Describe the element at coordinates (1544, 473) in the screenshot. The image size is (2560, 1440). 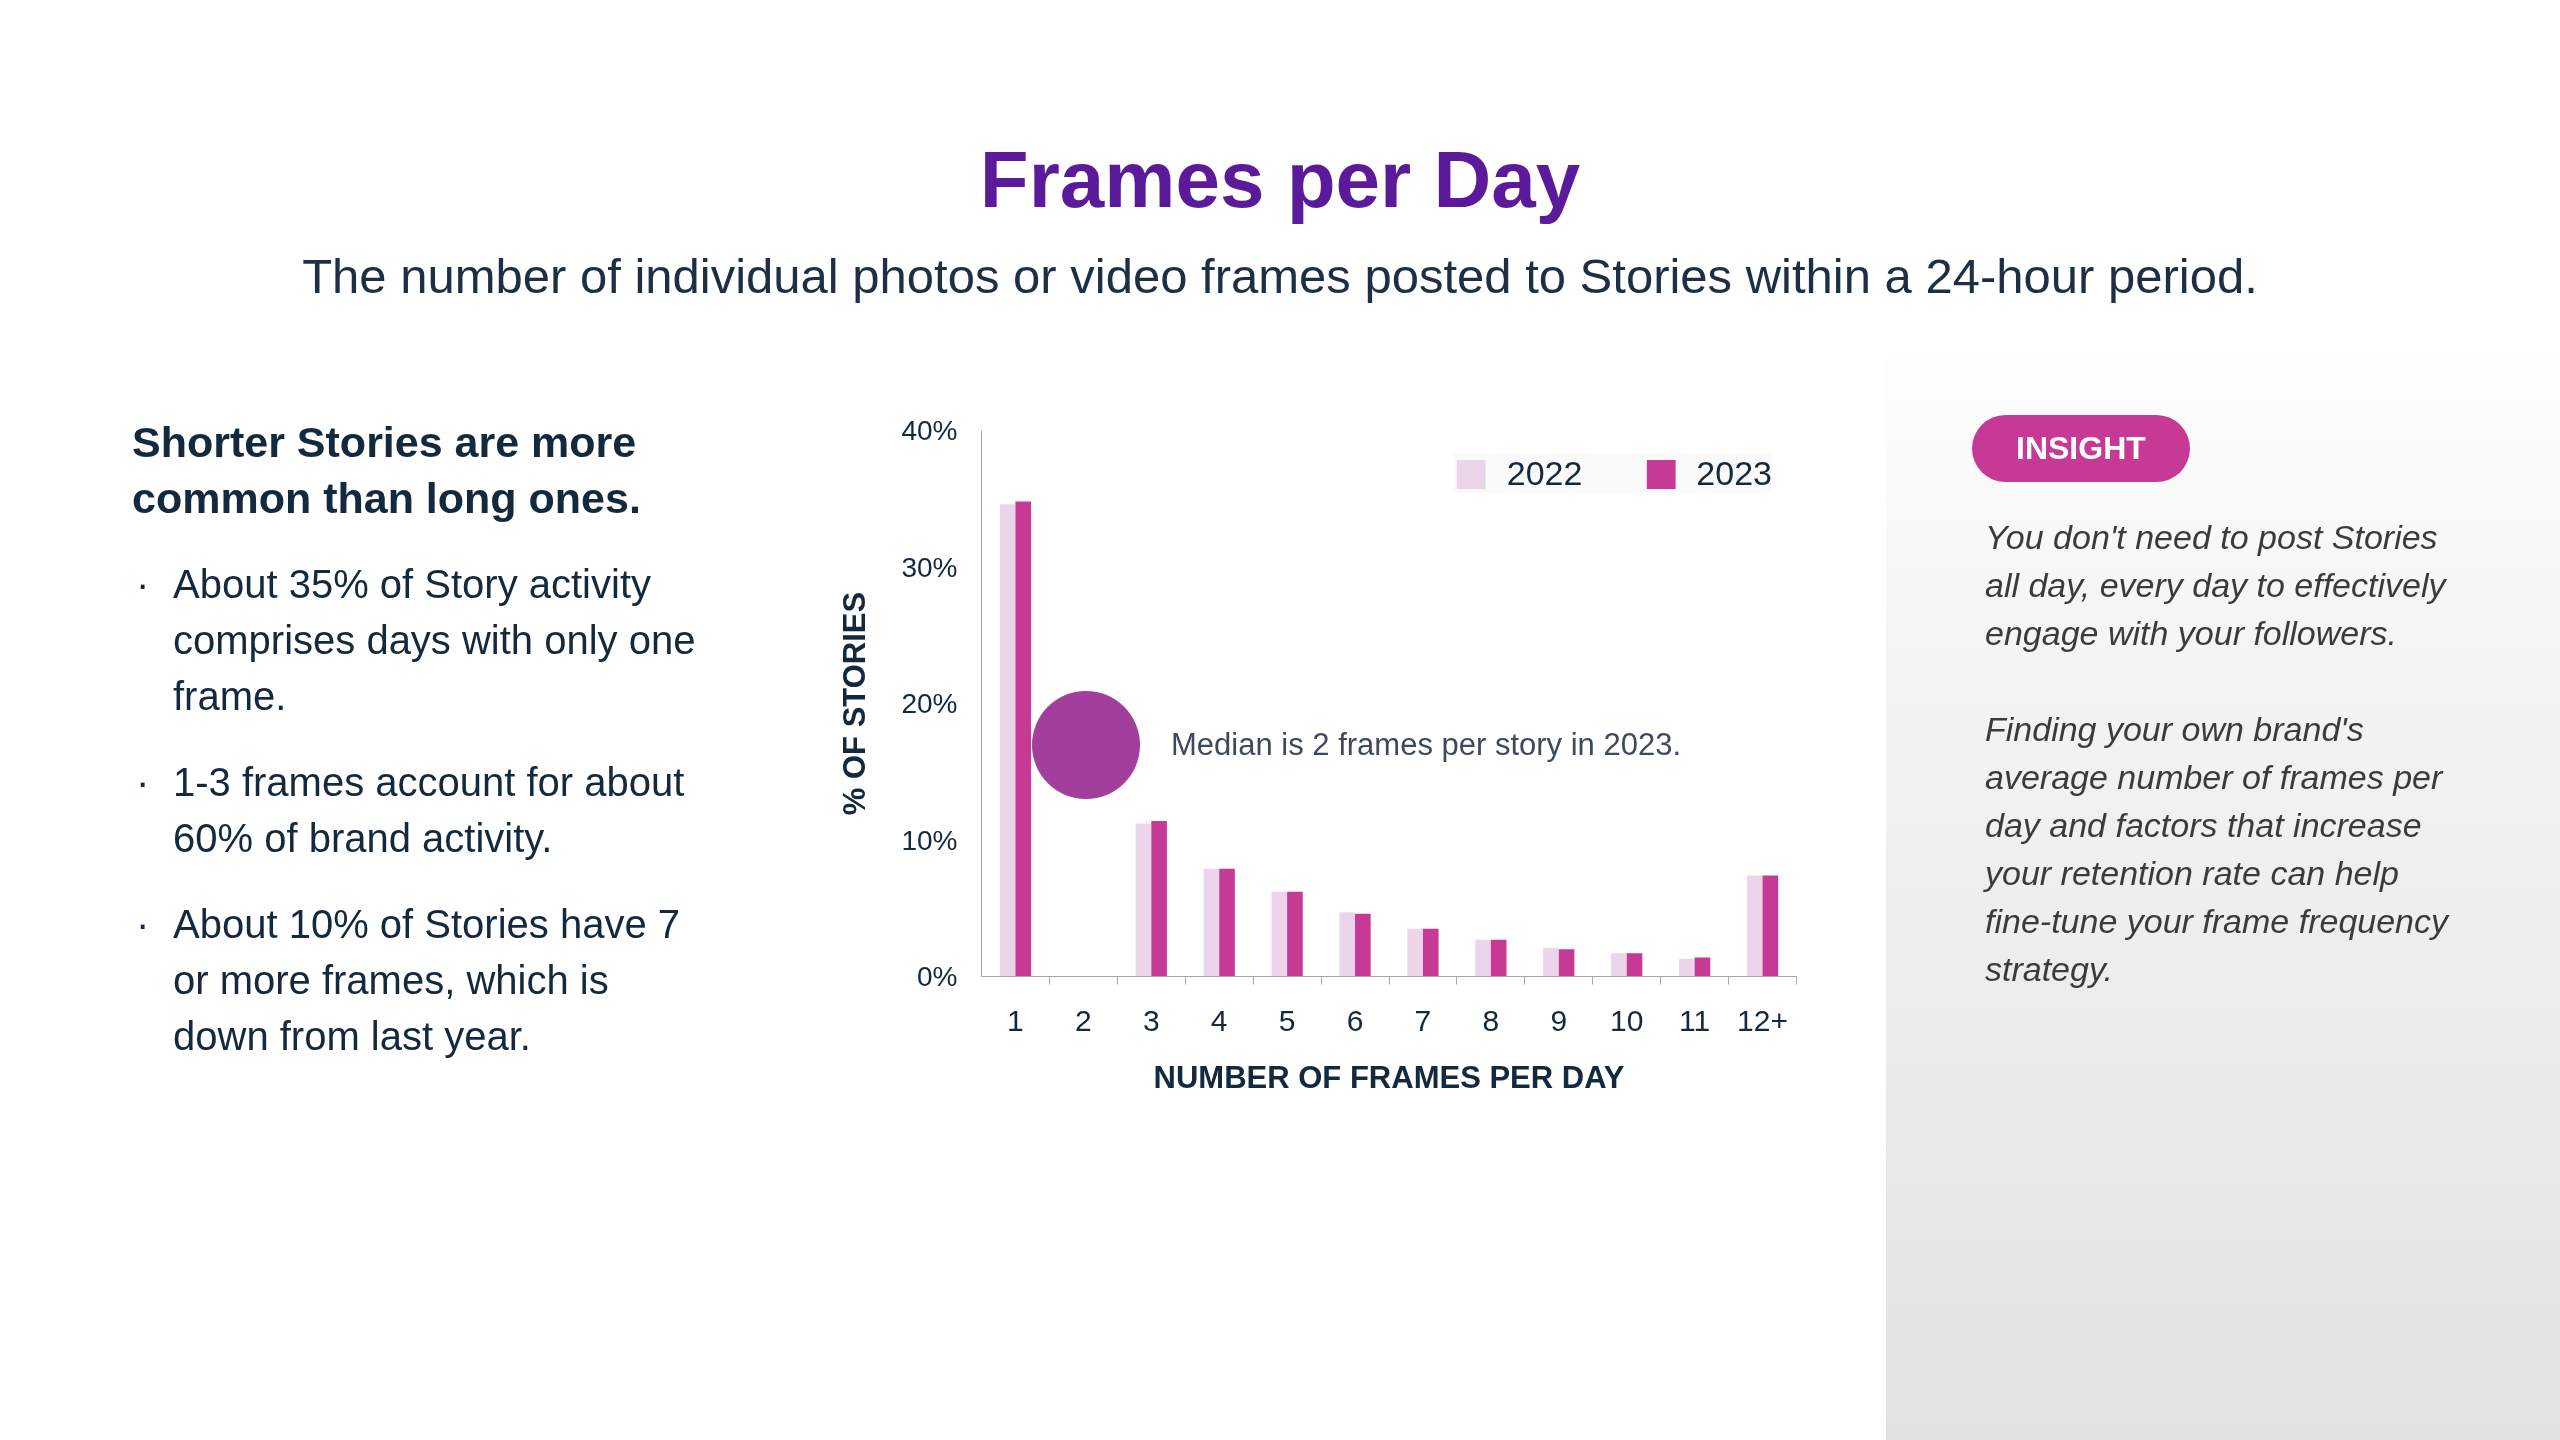
I see `legend-label: 2022` at that location.